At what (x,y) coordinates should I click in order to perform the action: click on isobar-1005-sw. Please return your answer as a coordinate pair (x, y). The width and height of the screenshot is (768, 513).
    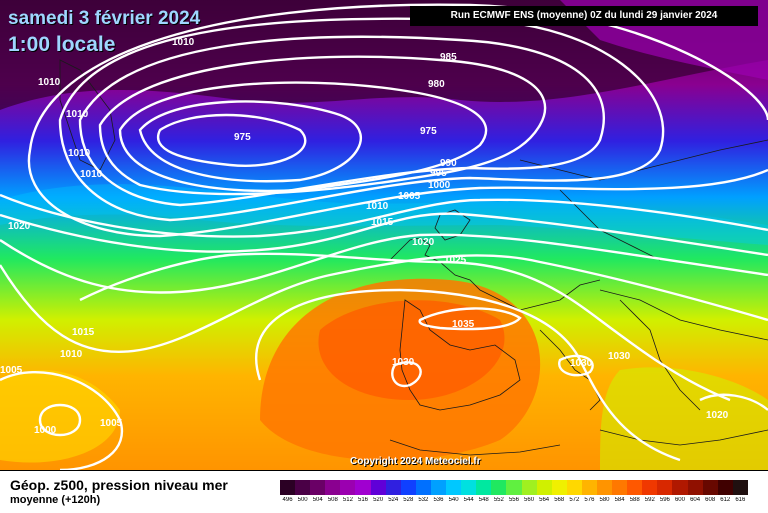
    Looking at the image, I should click on (61, 420).